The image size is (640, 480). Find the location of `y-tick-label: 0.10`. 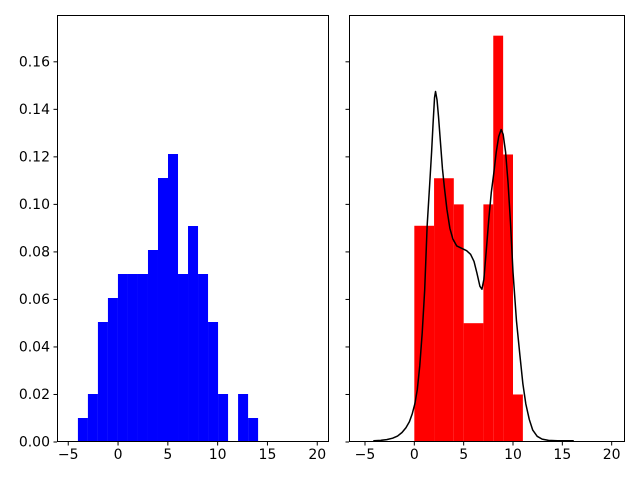

y-tick-label: 0.10 is located at coordinates (34, 205).